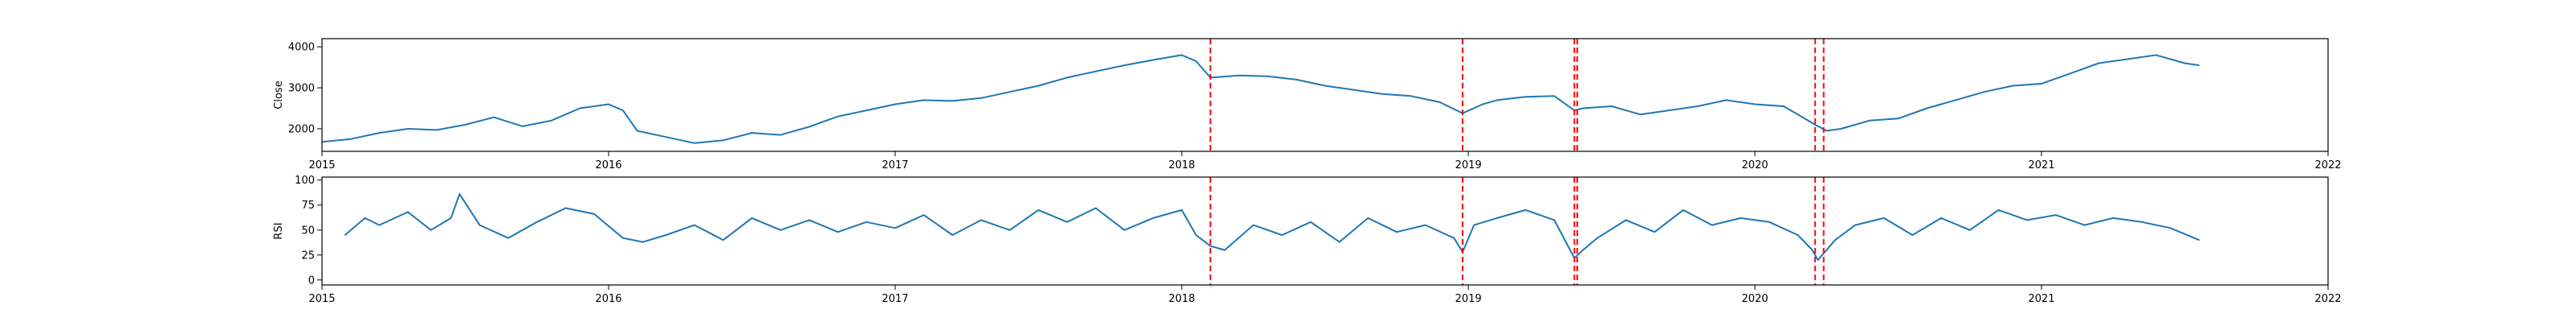  I want to click on close-y-tick-label: 3000, so click(301, 89).